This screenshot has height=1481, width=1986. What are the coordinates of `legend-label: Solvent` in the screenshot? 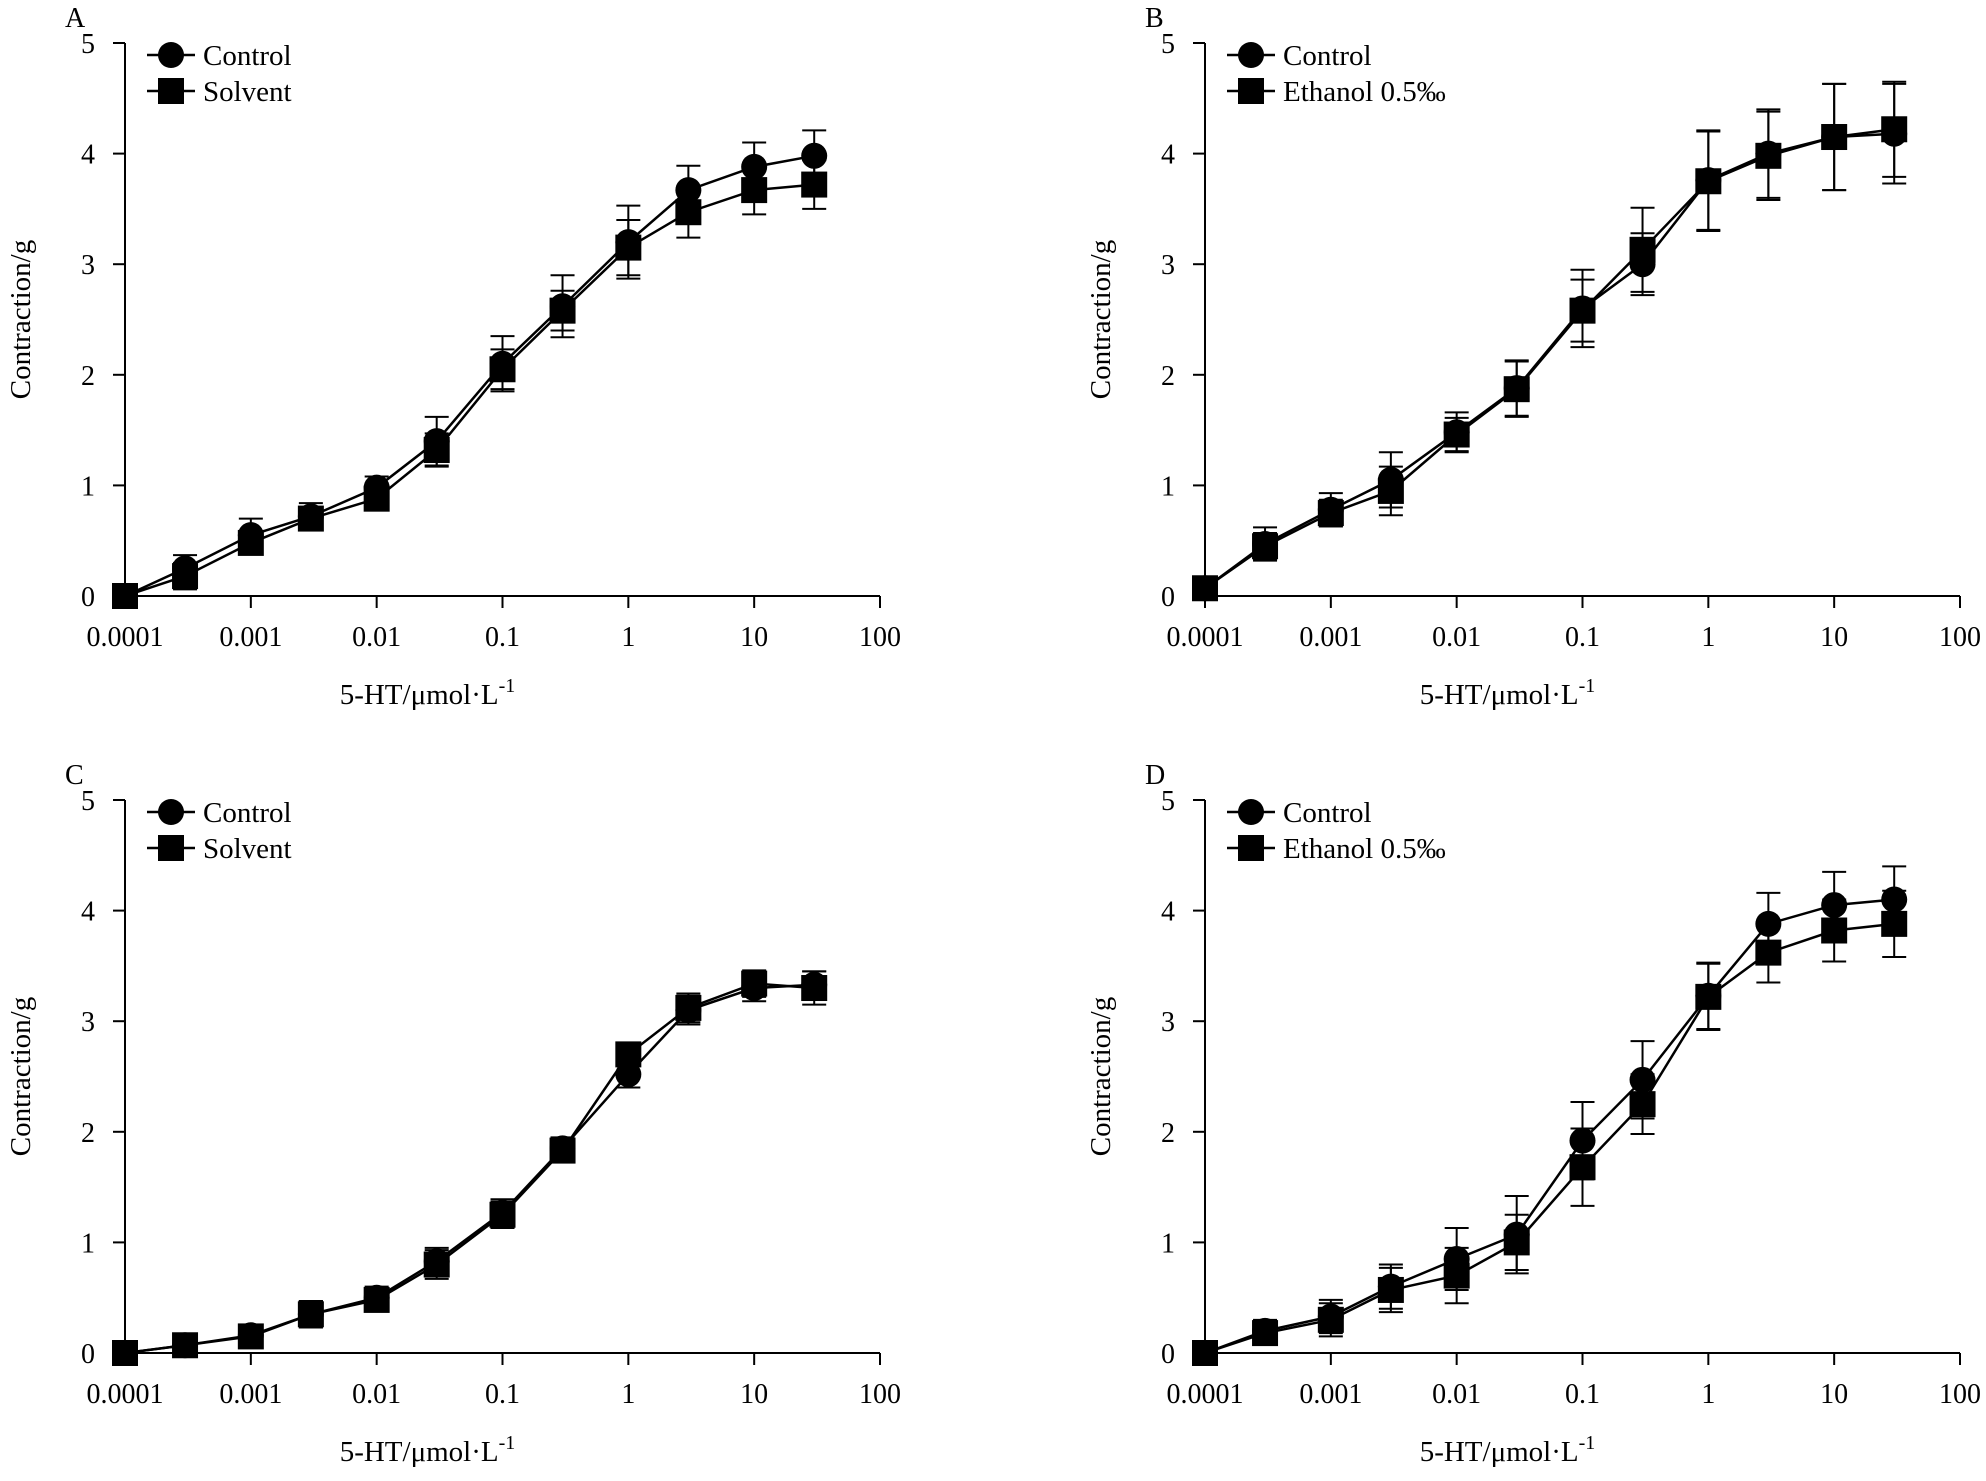 It's located at (247, 92).